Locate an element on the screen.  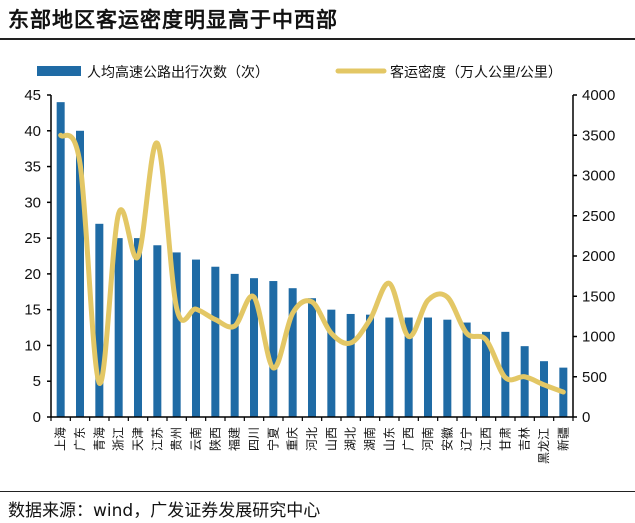
bar-河南 is located at coordinates (428, 367).